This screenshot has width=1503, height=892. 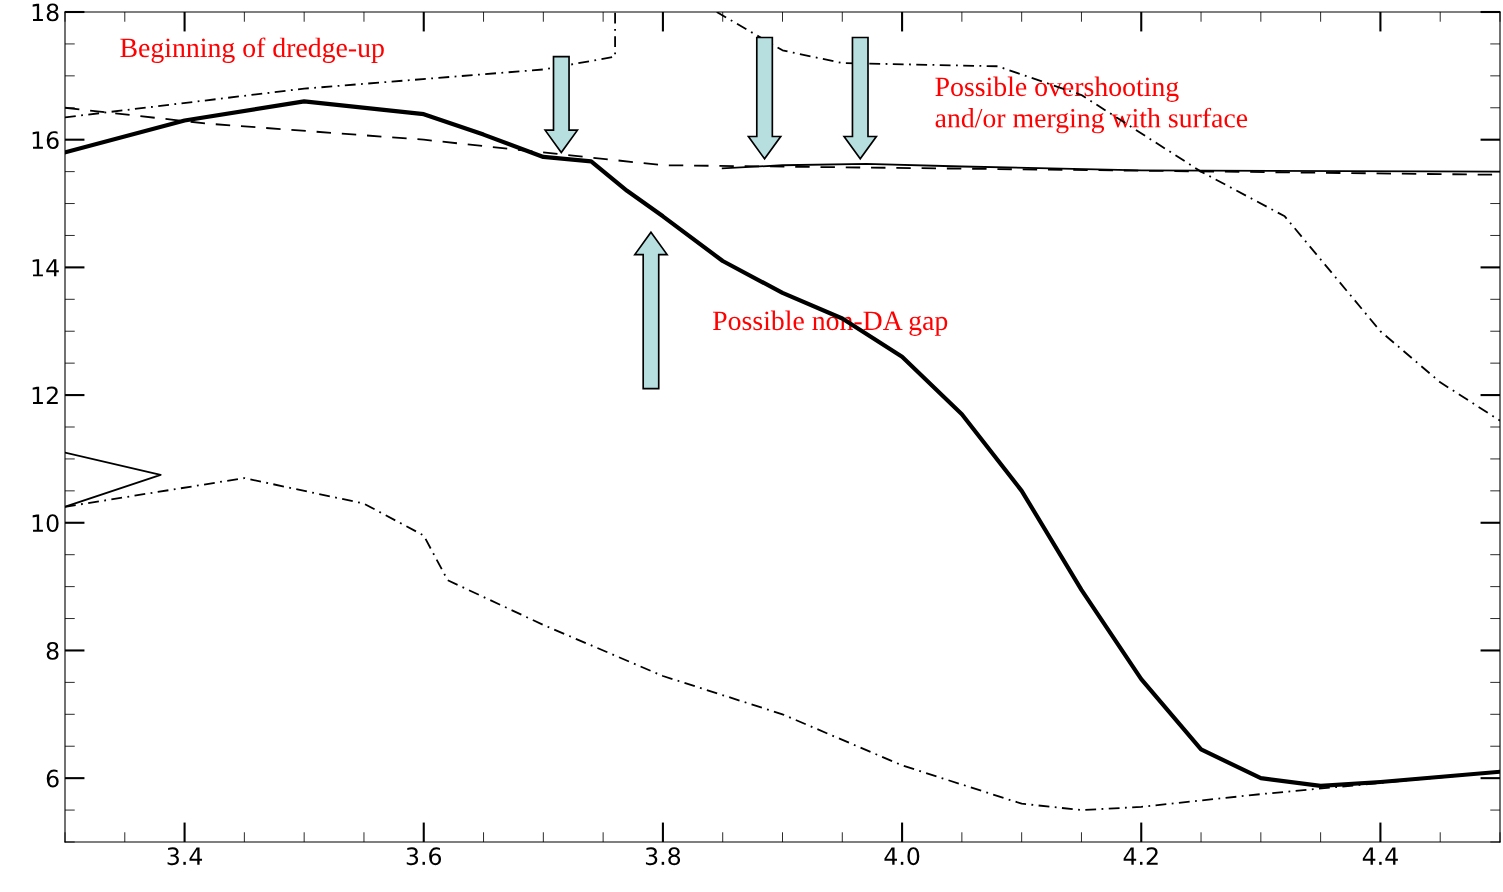 What do you see at coordinates (45, 140) in the screenshot?
I see `y-tick-label: 16` at bounding box center [45, 140].